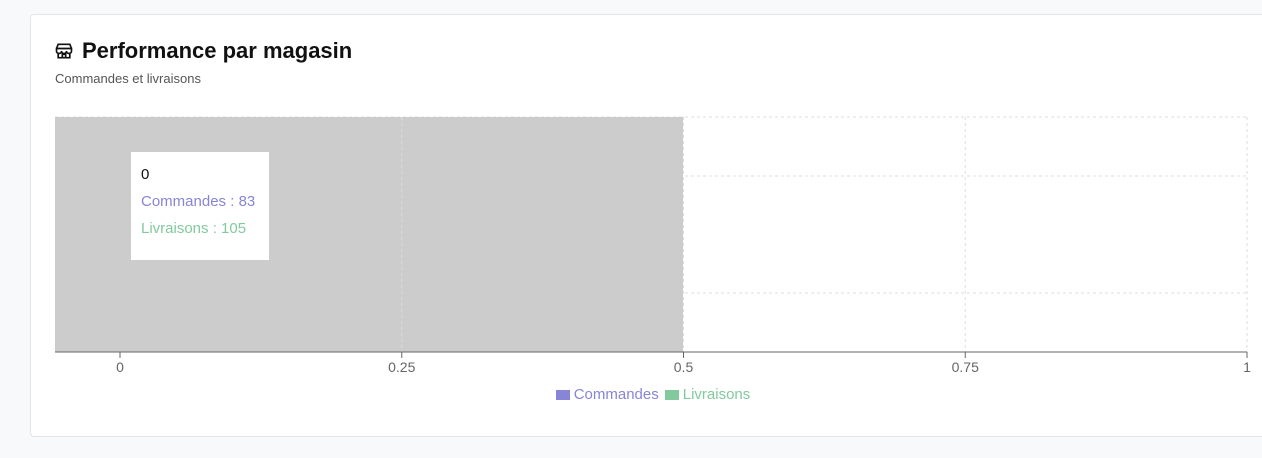 The image size is (1262, 458). What do you see at coordinates (234, 228) in the screenshot?
I see `series-value: 105` at bounding box center [234, 228].